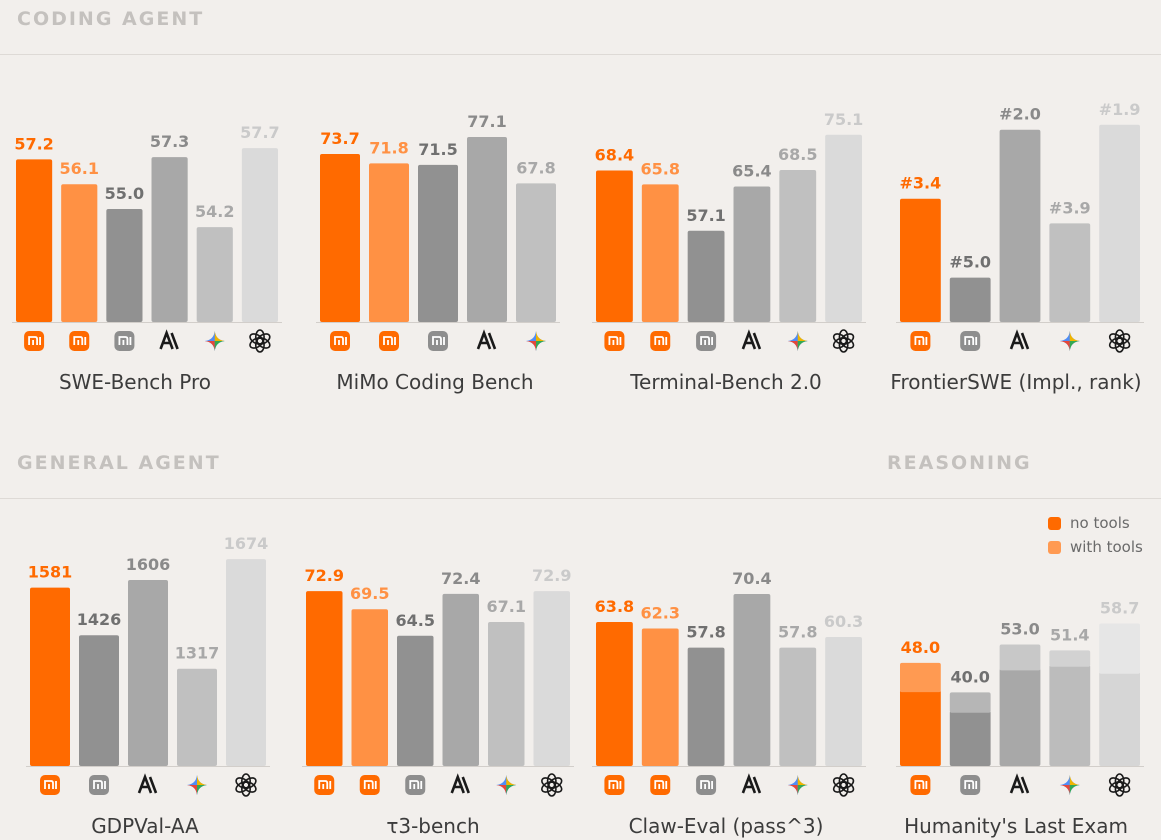 This screenshot has width=1161, height=840. Describe the element at coordinates (415, 620) in the screenshot. I see `bar-value-label: 64.5` at that location.